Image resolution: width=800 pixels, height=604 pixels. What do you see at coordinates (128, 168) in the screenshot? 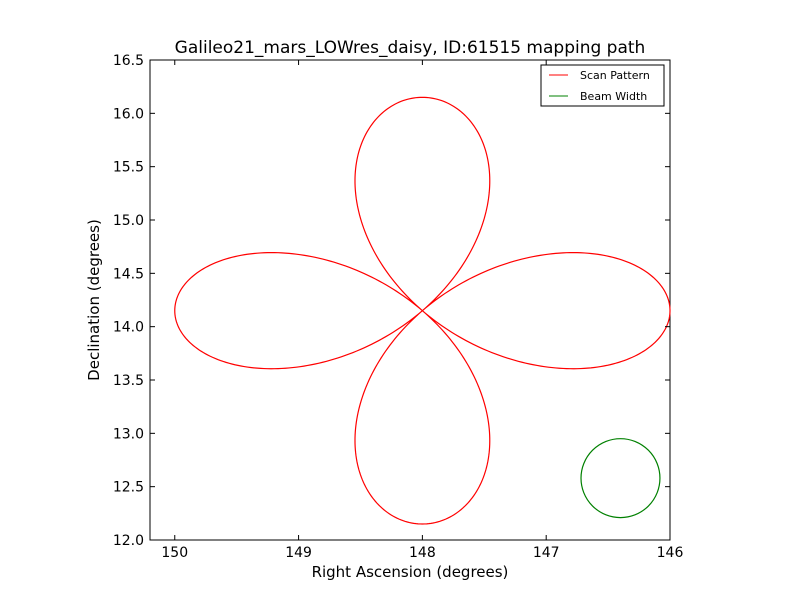
I see `y-tick-label: 15.5` at bounding box center [128, 168].